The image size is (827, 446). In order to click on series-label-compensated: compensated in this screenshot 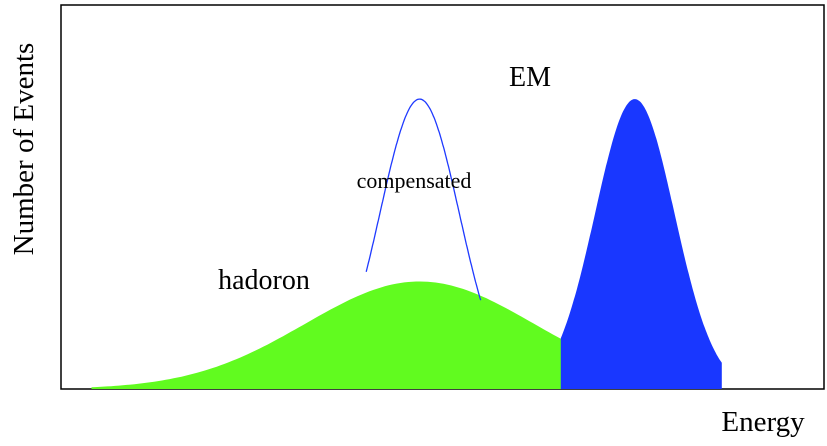, I will do `click(414, 180)`.